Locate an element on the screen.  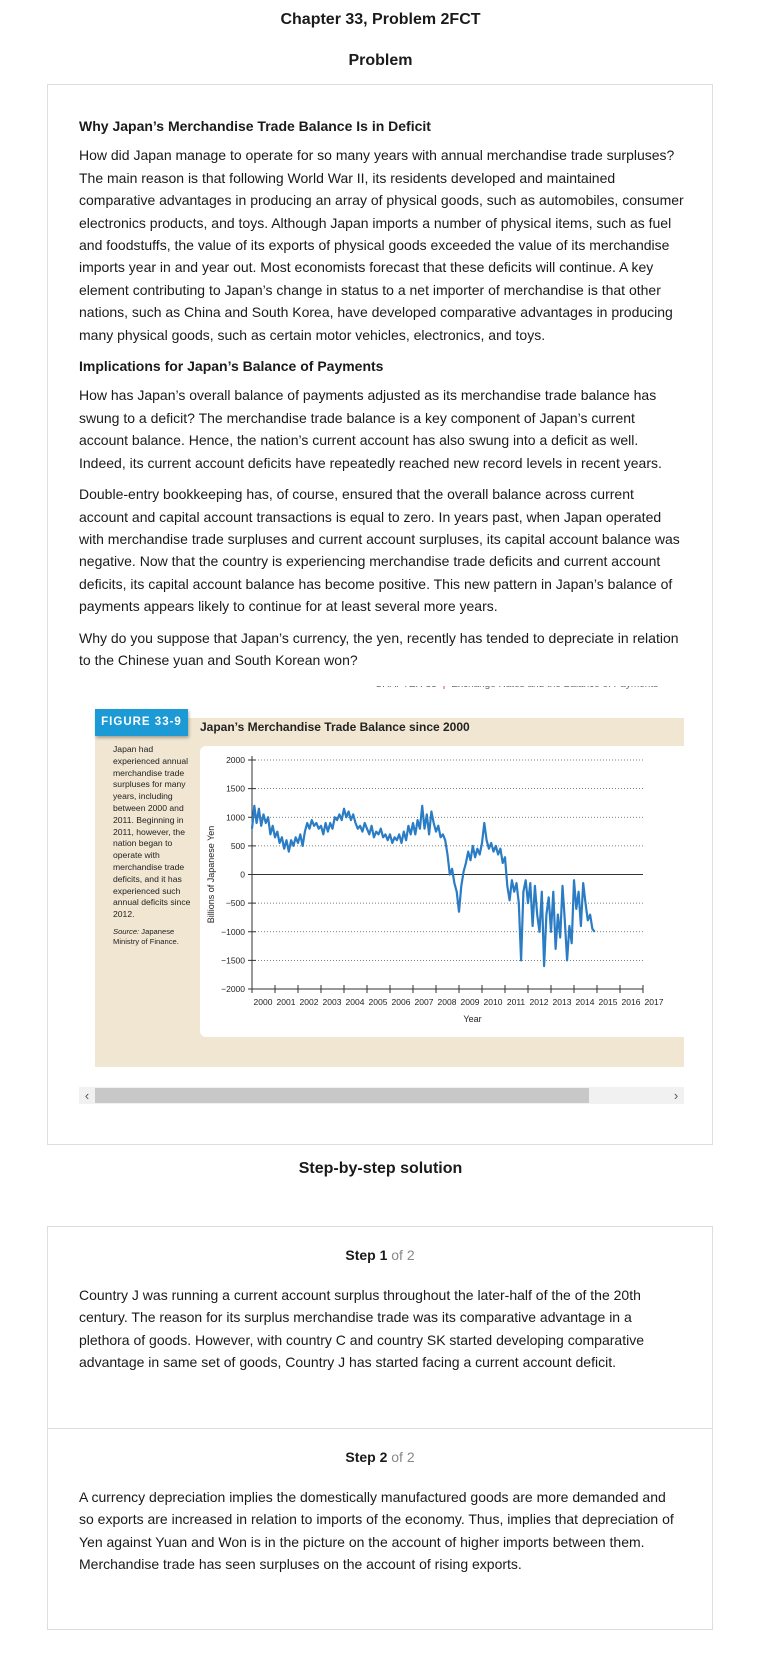
problem-heading: Problem is located at coordinates (380, 60).